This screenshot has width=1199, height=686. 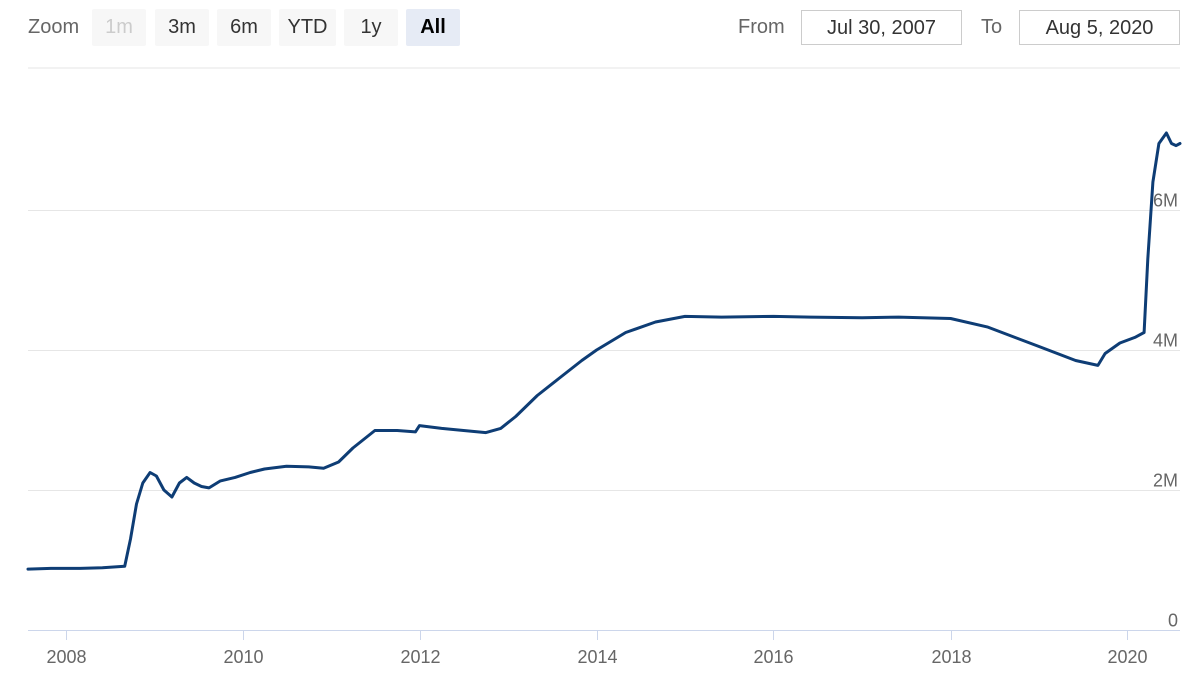 What do you see at coordinates (1165, 341) in the screenshot?
I see `y-tick-label: 4M` at bounding box center [1165, 341].